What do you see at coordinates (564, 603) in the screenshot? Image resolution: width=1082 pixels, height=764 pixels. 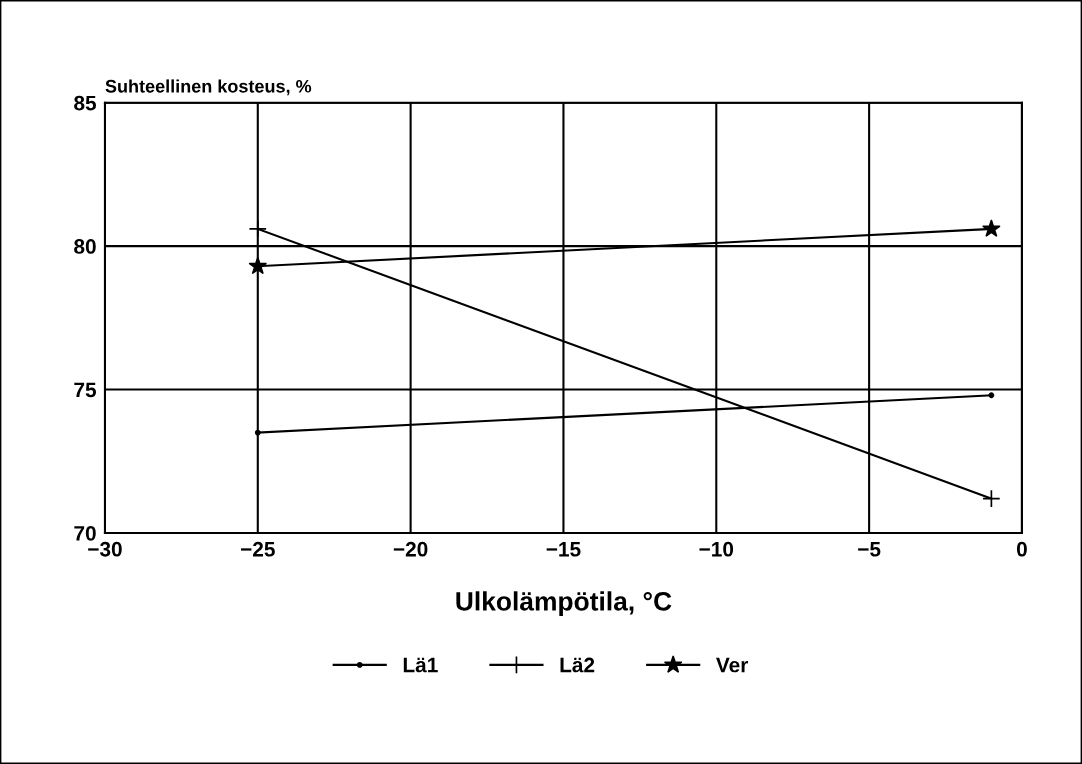 I see `x-axis-title: Ulkolämpötila, °C` at bounding box center [564, 603].